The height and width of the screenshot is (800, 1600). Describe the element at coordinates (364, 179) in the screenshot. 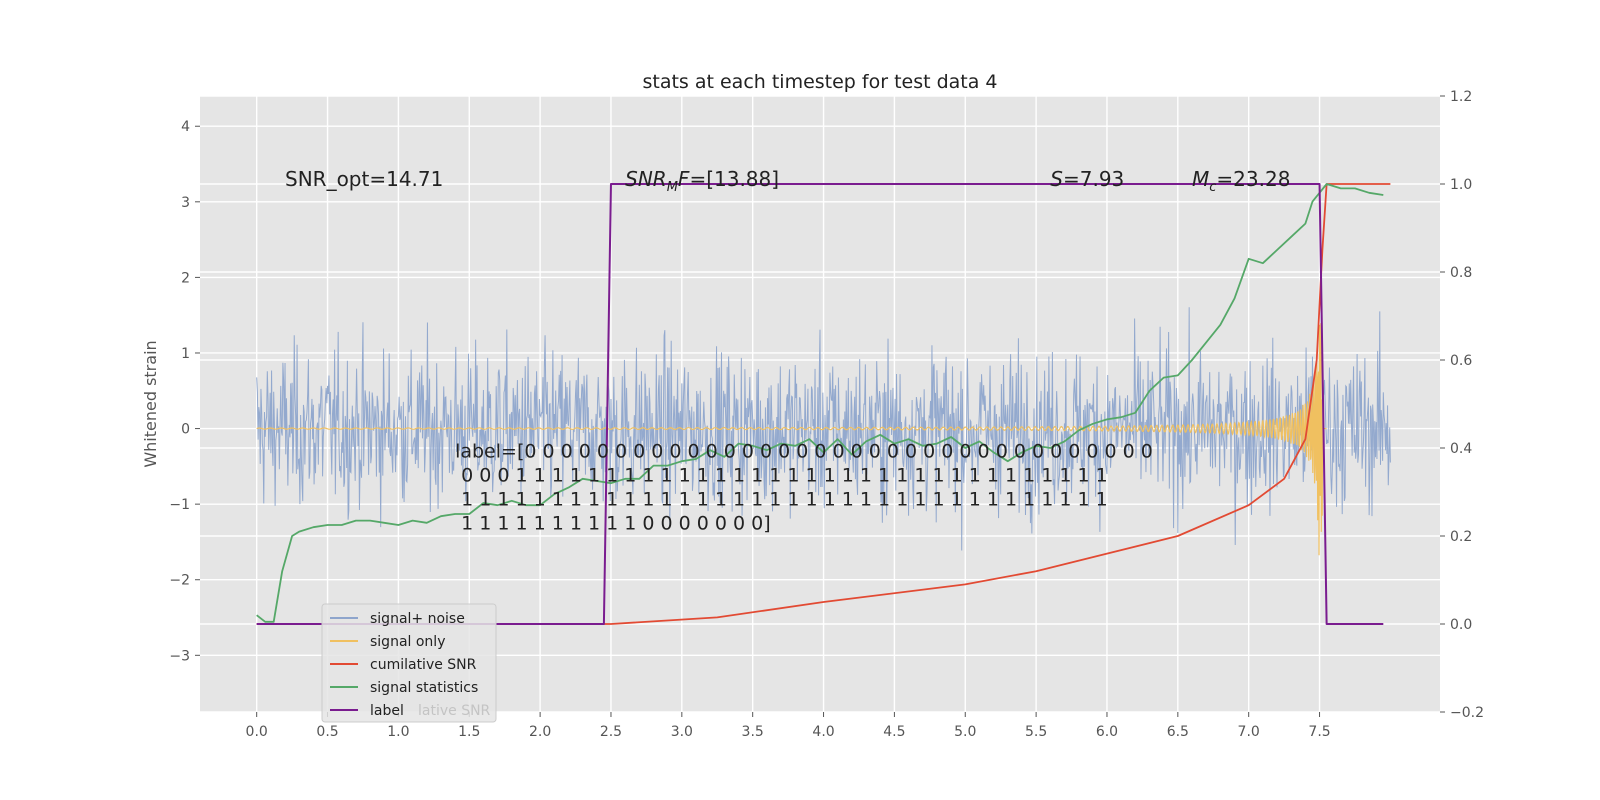

I see `annotation-text: SNR_opt=14.71` at that location.